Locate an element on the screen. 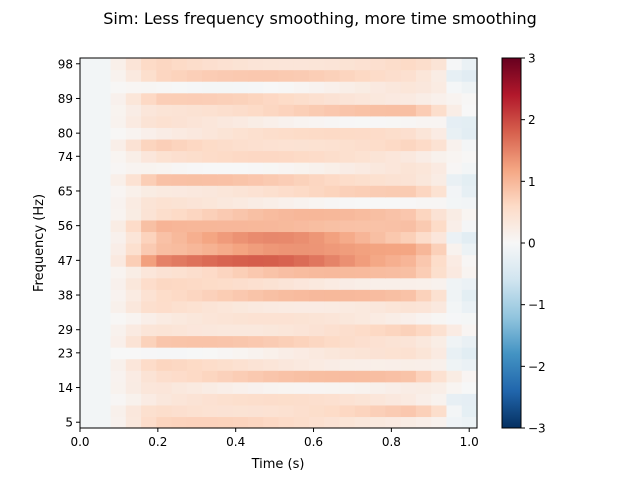 The width and height of the screenshot is (640, 480). x-tick-label: 0.0 is located at coordinates (79, 442).